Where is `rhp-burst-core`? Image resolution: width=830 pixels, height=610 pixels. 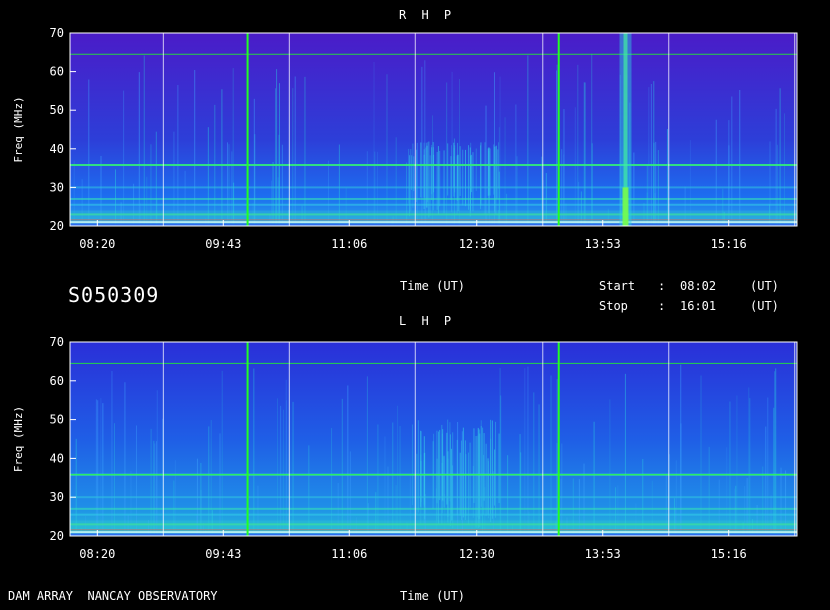
rhp-burst-core is located at coordinates (625, 129).